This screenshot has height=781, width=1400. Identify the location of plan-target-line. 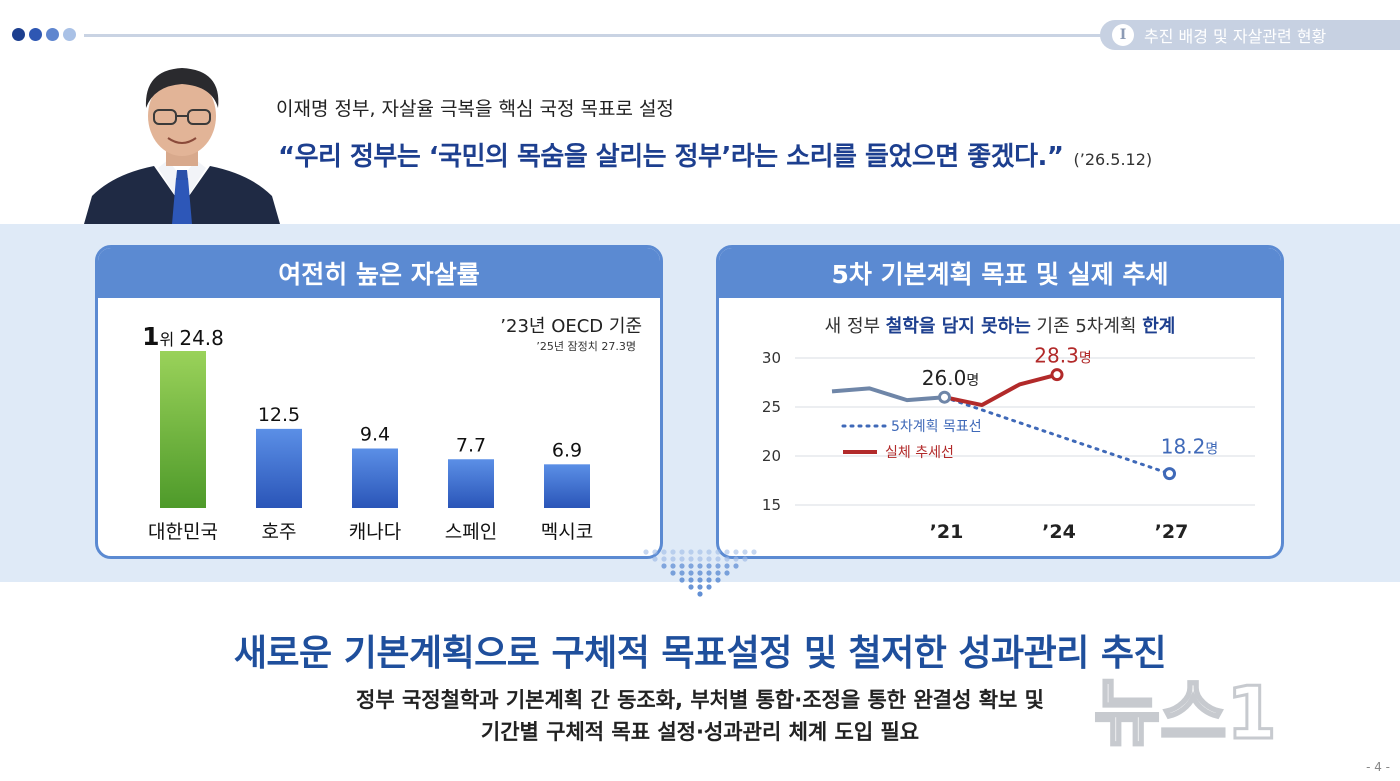
(1057, 435).